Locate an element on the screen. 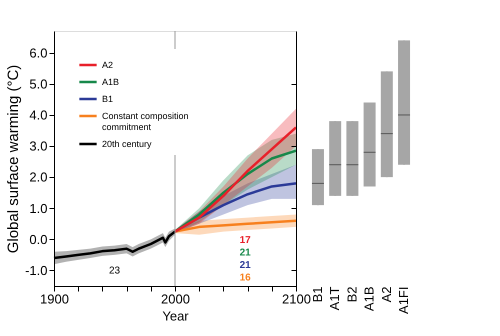 The height and width of the screenshot is (336, 500). line-series is located at coordinates (236, 226).